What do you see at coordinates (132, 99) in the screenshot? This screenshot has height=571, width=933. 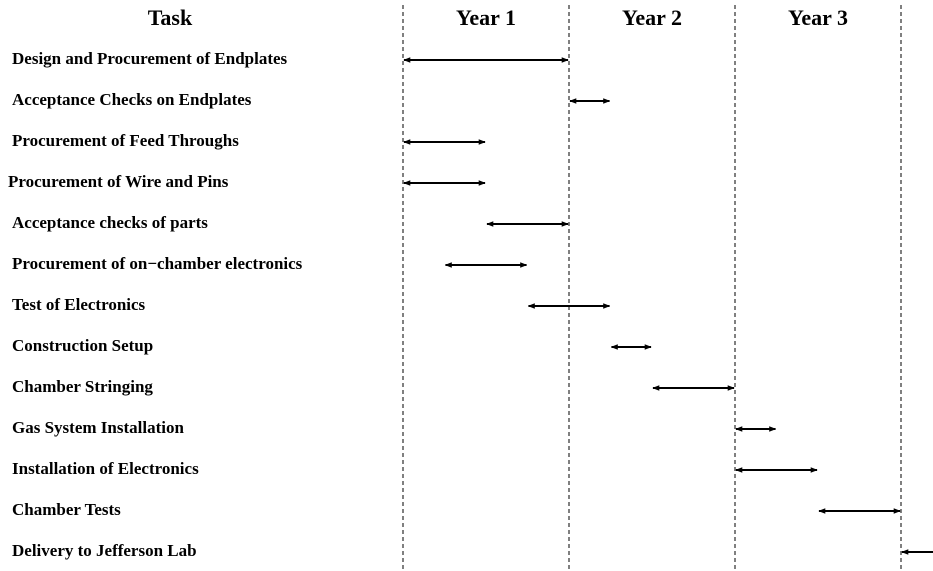 I see `task-label: Acceptance Checks on Endplates` at bounding box center [132, 99].